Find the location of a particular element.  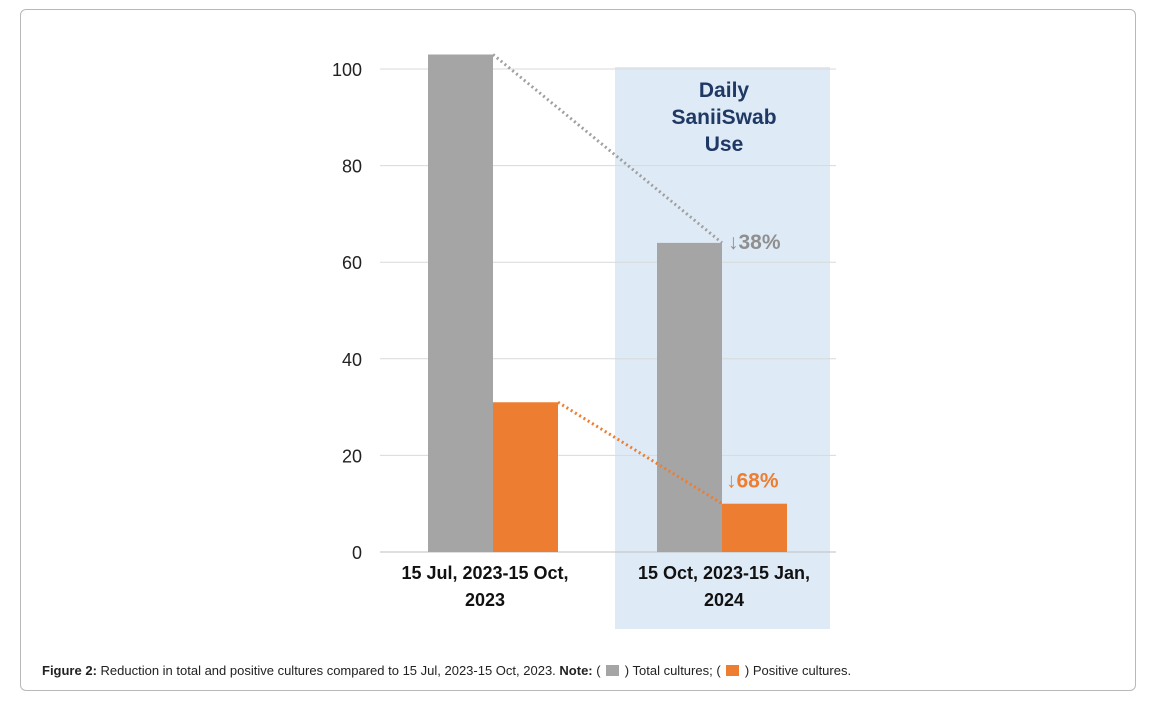

reduction-annotation: ↓38% is located at coordinates (754, 242).